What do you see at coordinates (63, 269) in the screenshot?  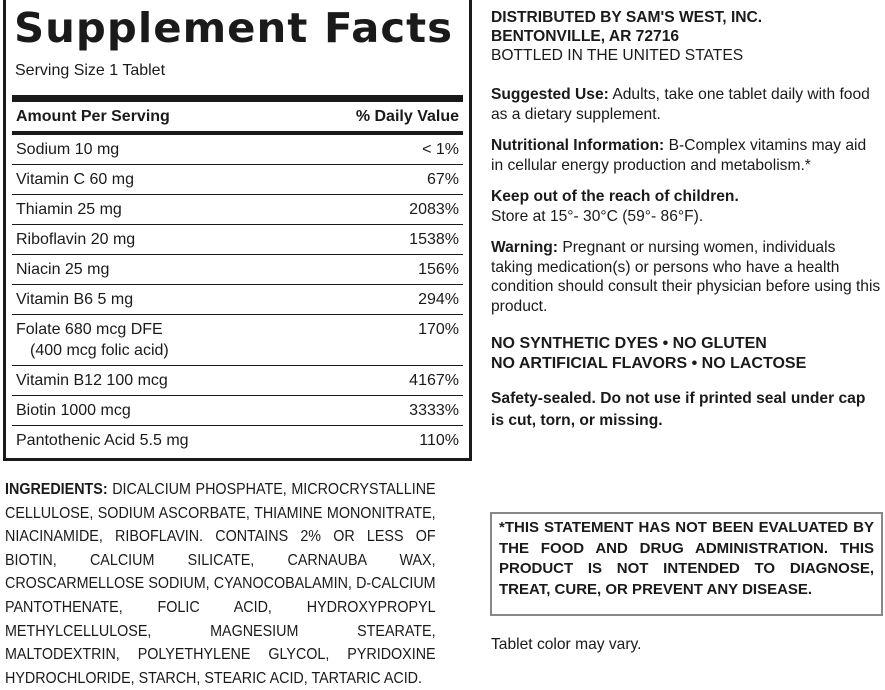 I see `nutrient-name: Niacin 25 mg` at bounding box center [63, 269].